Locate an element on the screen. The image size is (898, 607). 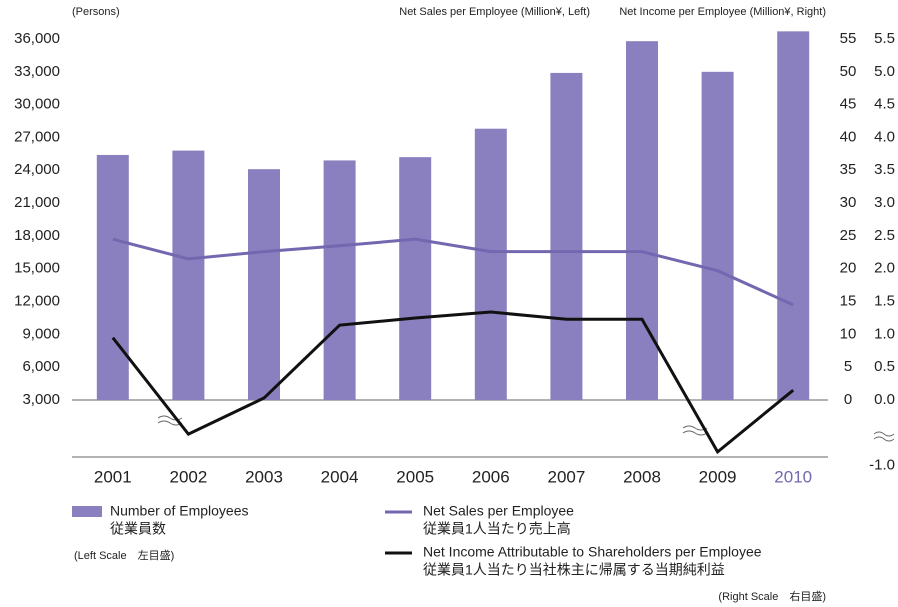
y2-tick-label: 10 is located at coordinates (848, 333).